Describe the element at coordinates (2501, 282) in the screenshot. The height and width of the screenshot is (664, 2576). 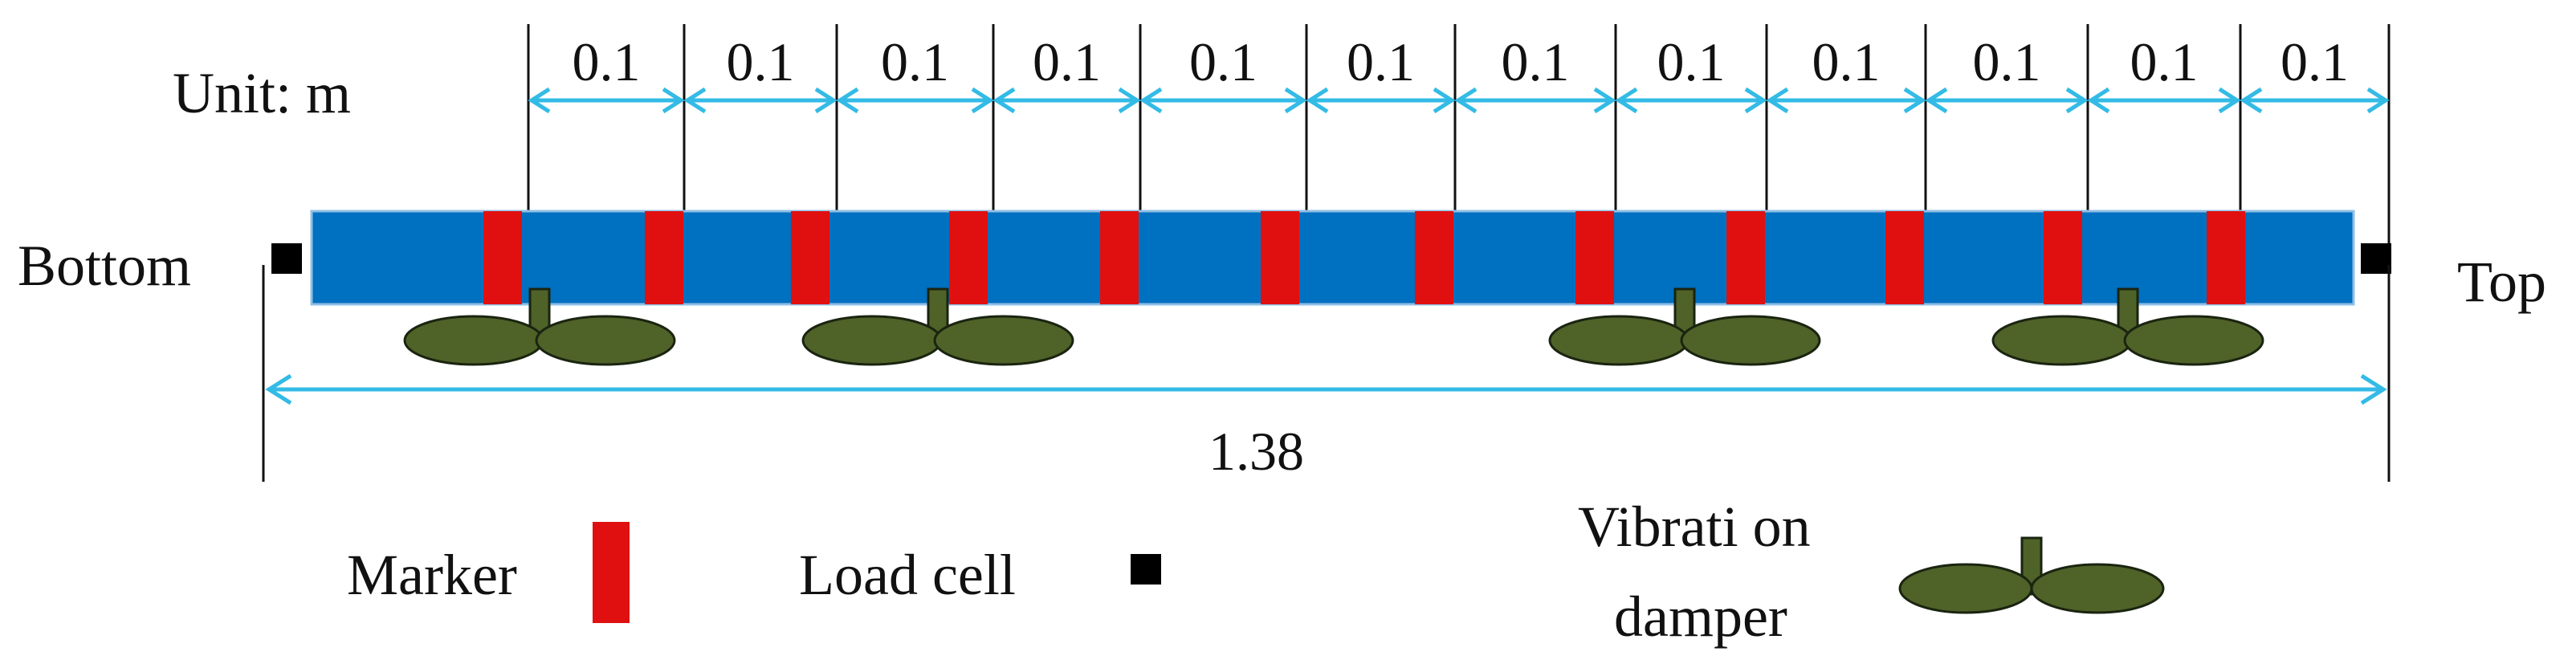
I see `top-label: Top` at that location.